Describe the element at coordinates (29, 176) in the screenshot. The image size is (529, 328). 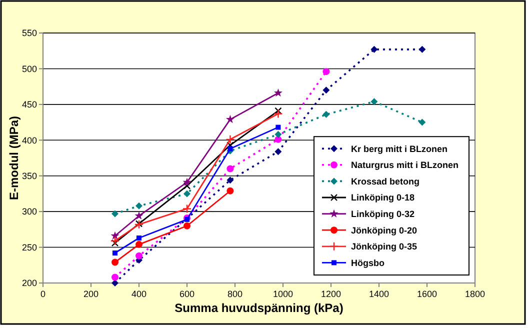
I see `y-tick-label: 350` at that location.